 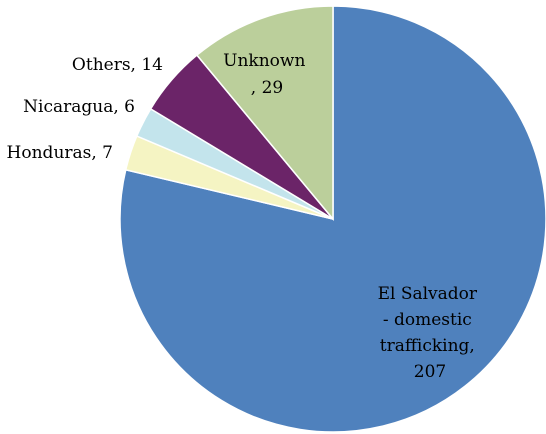 What do you see at coordinates (60, 153) in the screenshot?
I see `label-honduras: Honduras, 7` at bounding box center [60, 153].